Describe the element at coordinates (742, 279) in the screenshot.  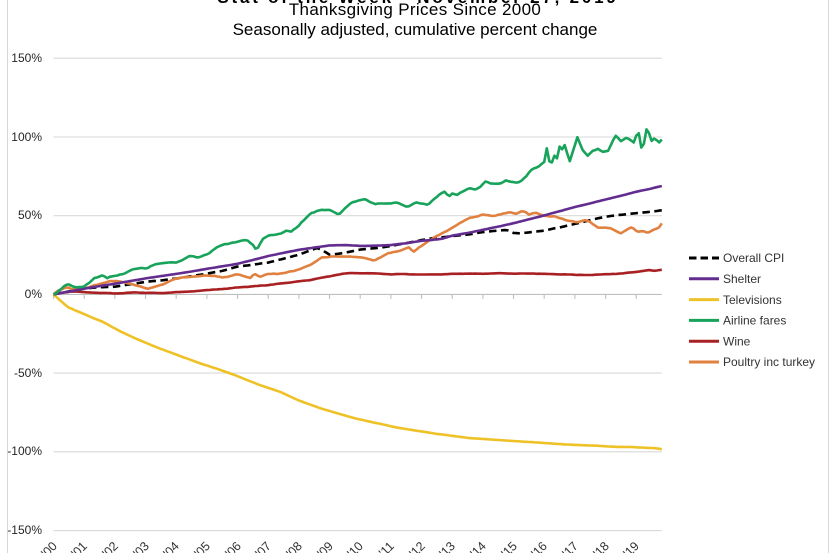
I see `svg-text: Shelter` at that location.